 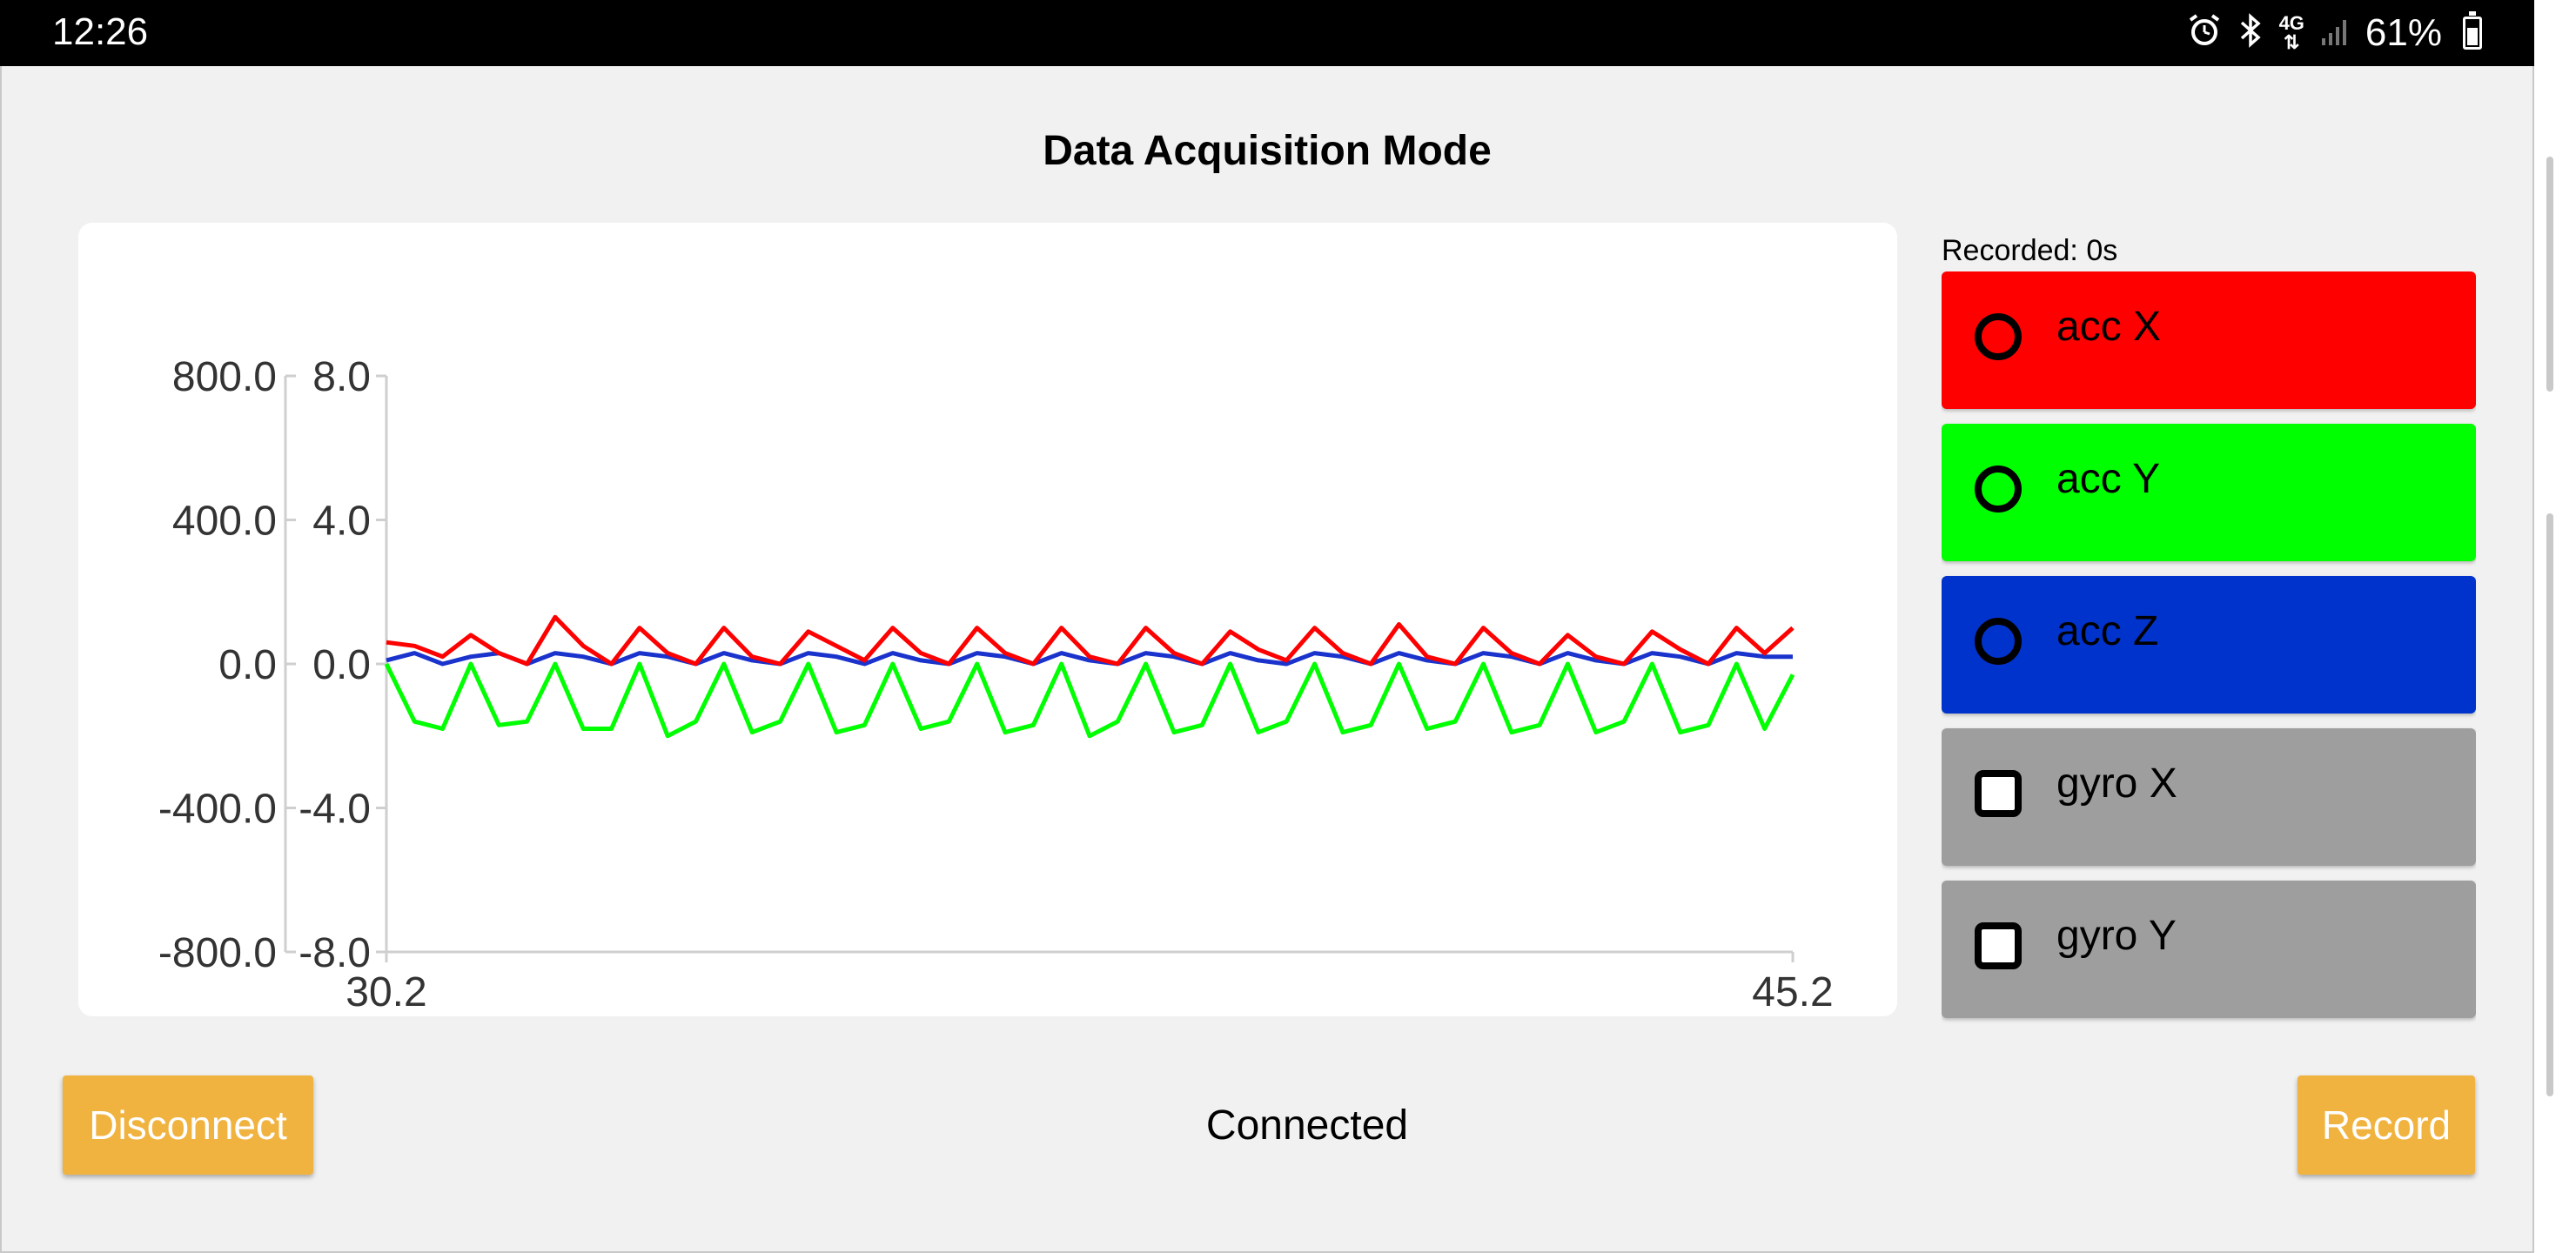 What do you see at coordinates (2473, 36) in the screenshot?
I see `battery-level-fill` at bounding box center [2473, 36].